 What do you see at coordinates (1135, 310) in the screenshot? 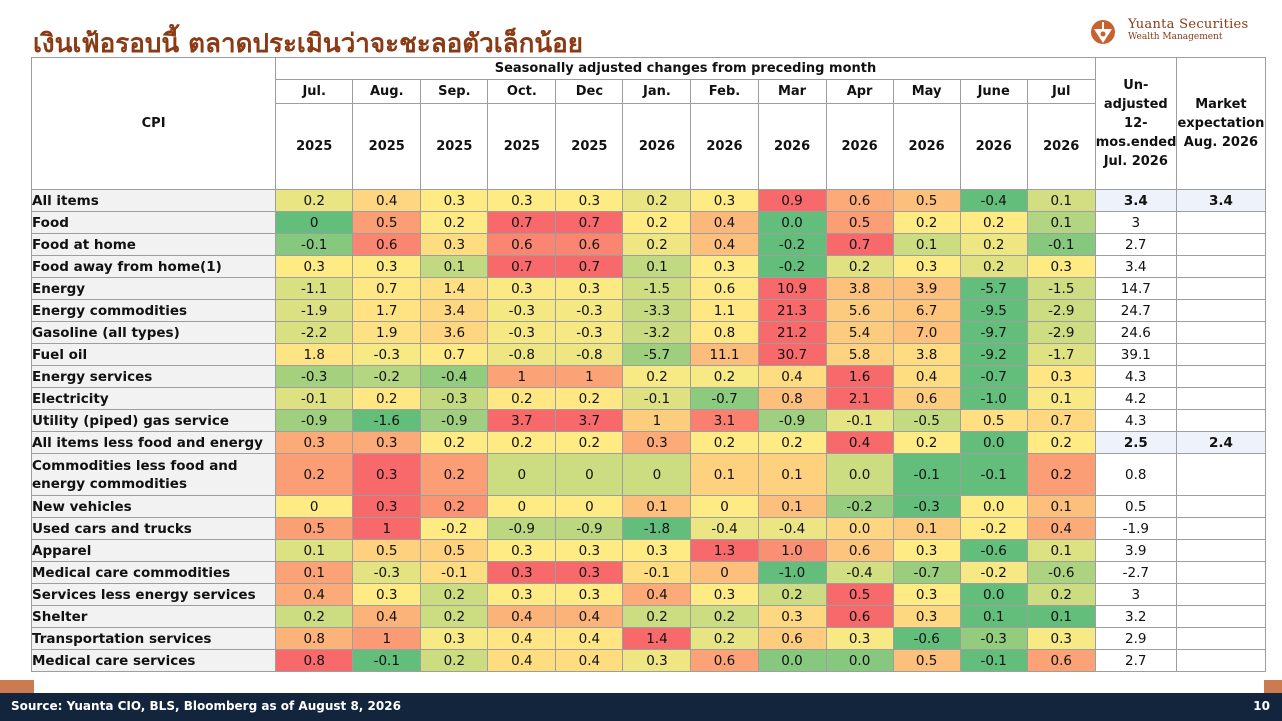
I see `unadjusted-cell: 24.7` at bounding box center [1135, 310].